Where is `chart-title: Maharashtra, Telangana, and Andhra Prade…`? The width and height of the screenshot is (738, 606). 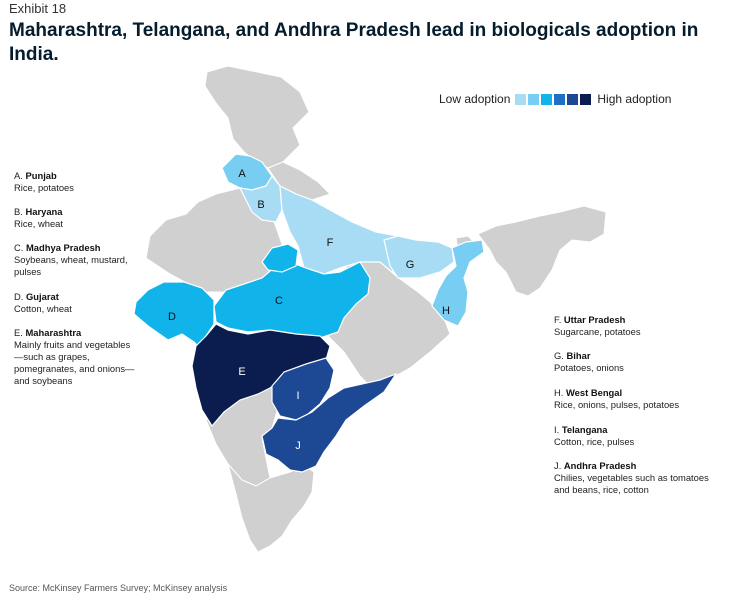
chart-title: Maharashtra, Telangana, and Andhra Prade… is located at coordinates (354, 42).